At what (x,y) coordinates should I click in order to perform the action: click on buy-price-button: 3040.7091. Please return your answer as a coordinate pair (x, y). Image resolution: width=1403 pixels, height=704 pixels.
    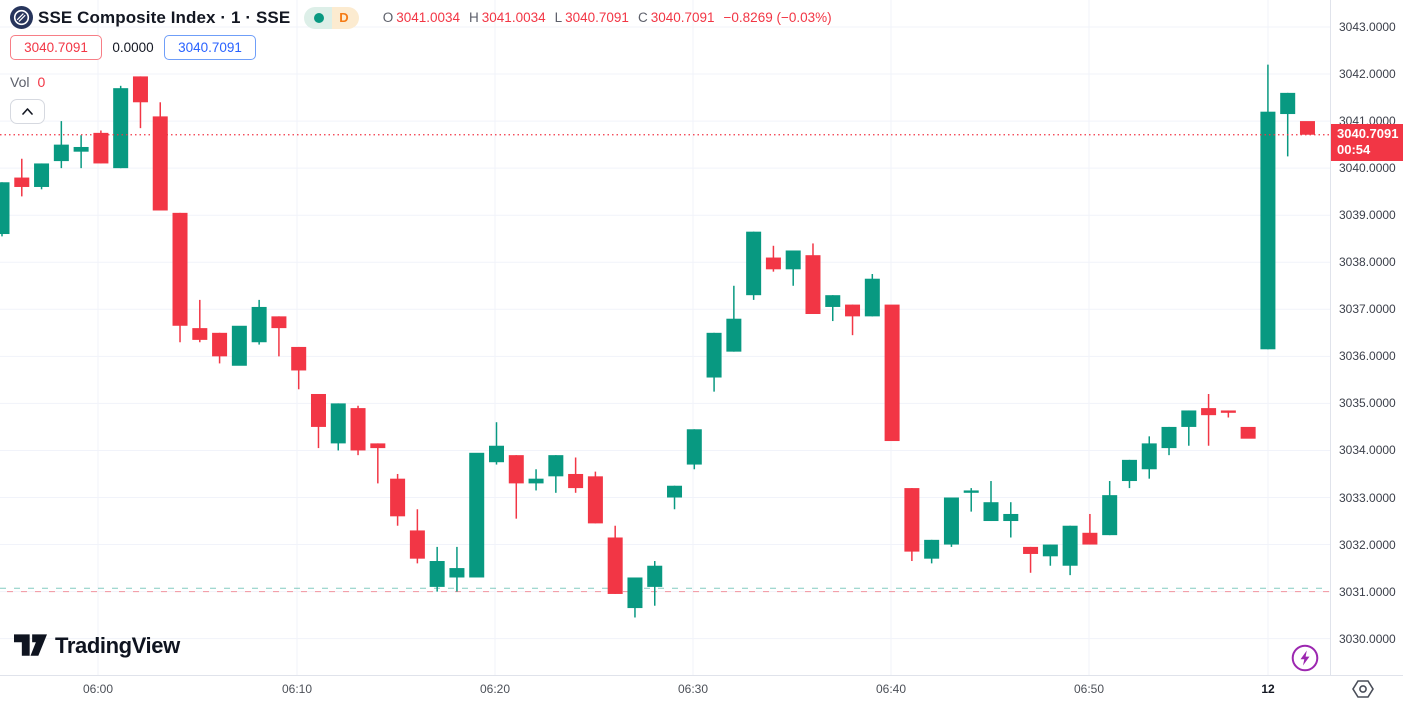
    Looking at the image, I should click on (210, 47).